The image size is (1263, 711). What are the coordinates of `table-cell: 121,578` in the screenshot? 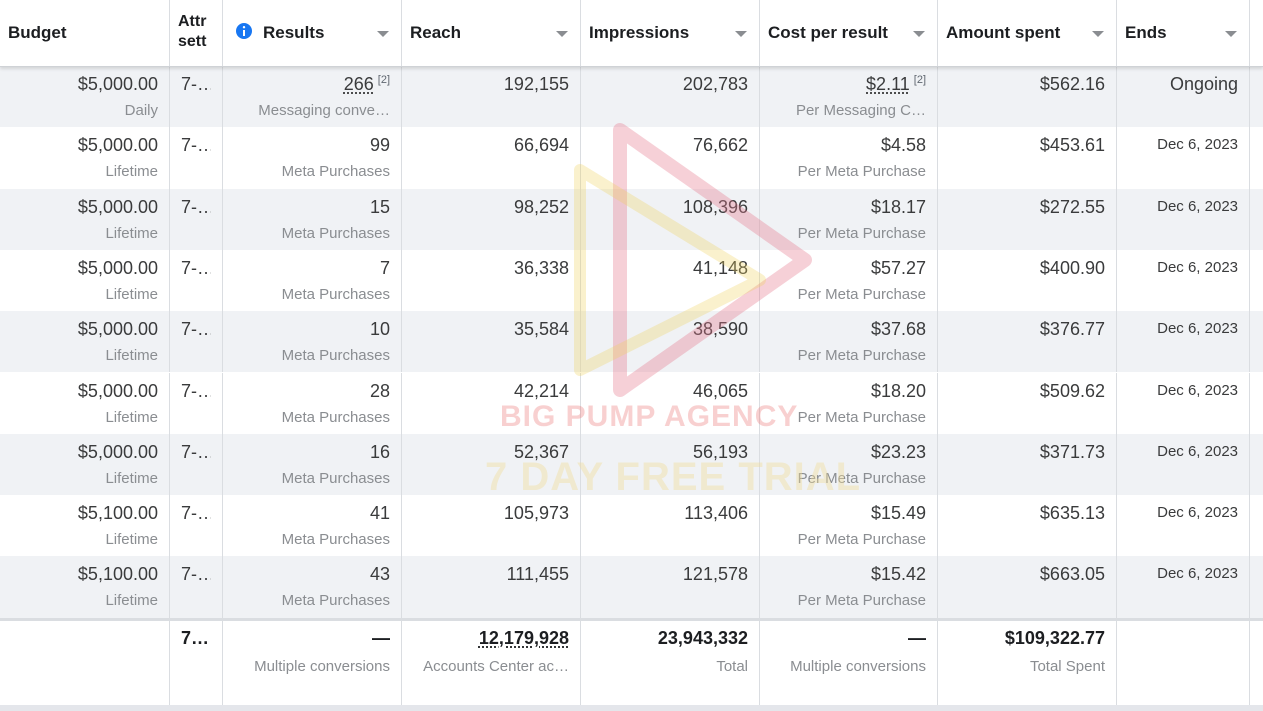 It's located at (670, 587).